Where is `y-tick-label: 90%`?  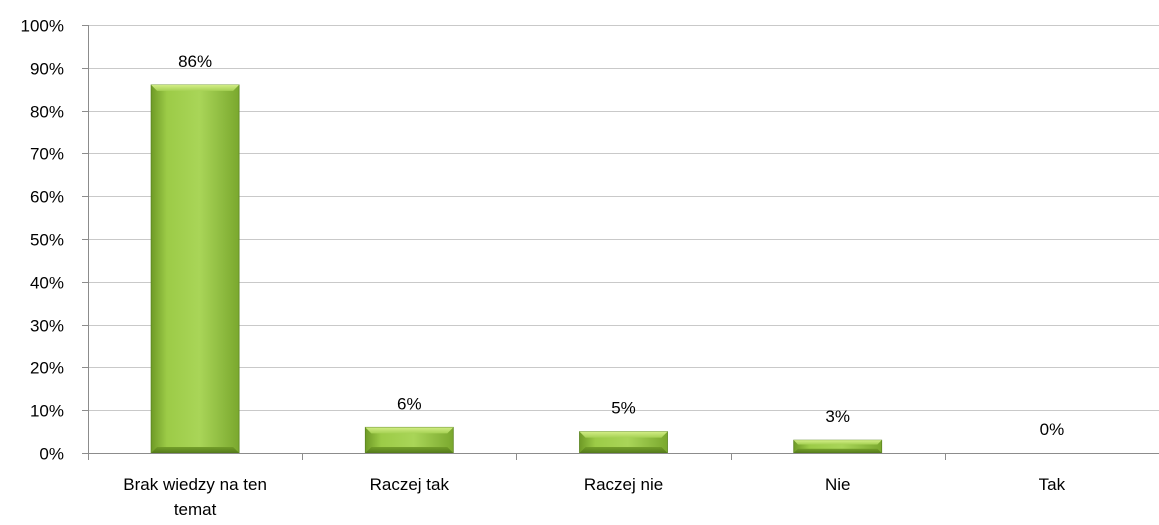
y-tick-label: 90% is located at coordinates (47, 69).